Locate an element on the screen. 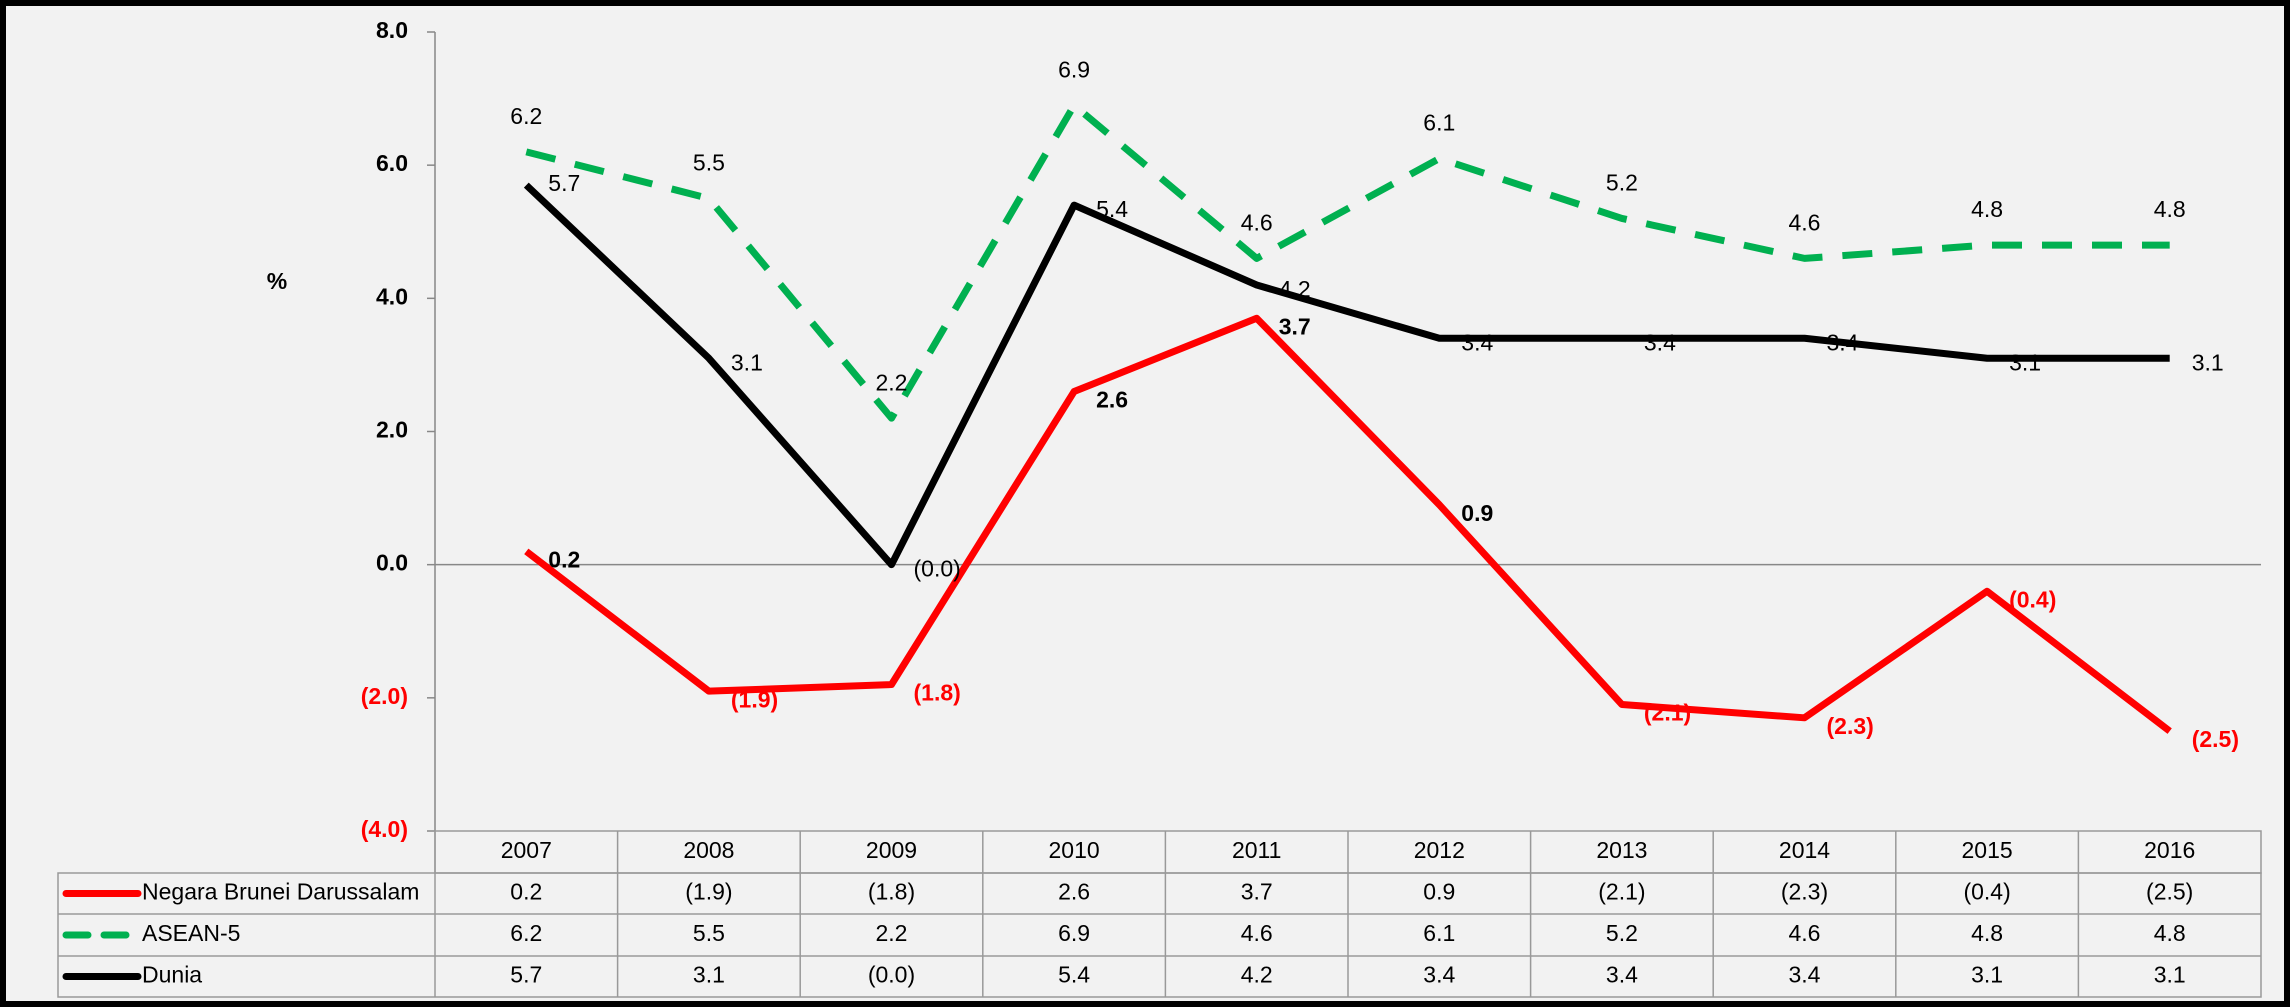 Image resolution: width=2290 pixels, height=1007 pixels. data-label: (0.0) is located at coordinates (937, 569).